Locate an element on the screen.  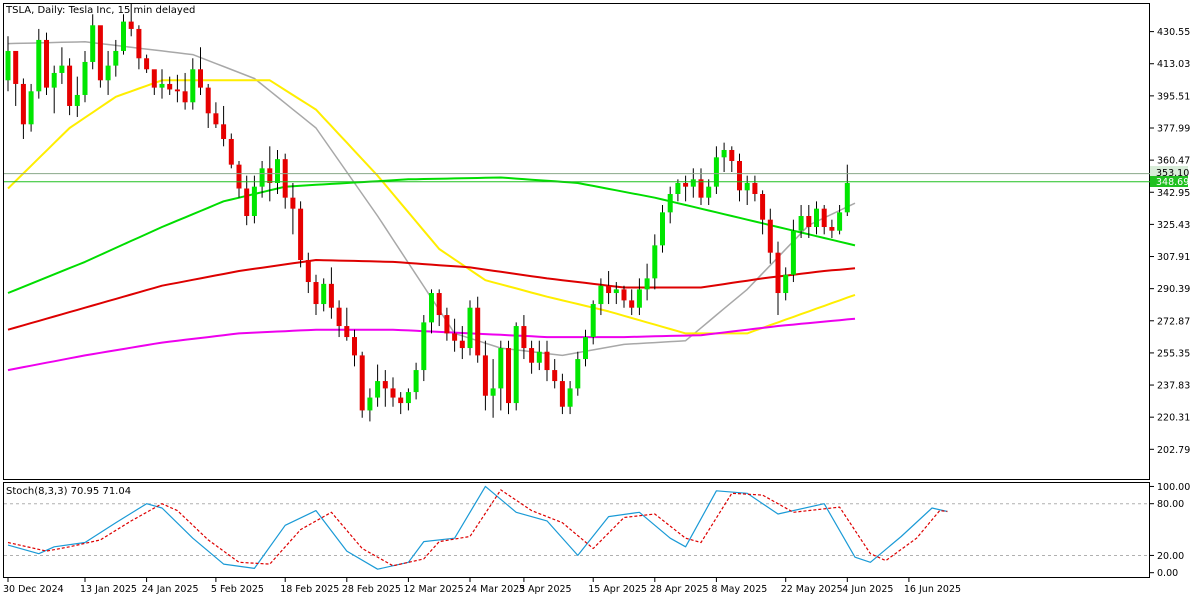
price-tick-label: 220.31 is located at coordinates (1173, 418).